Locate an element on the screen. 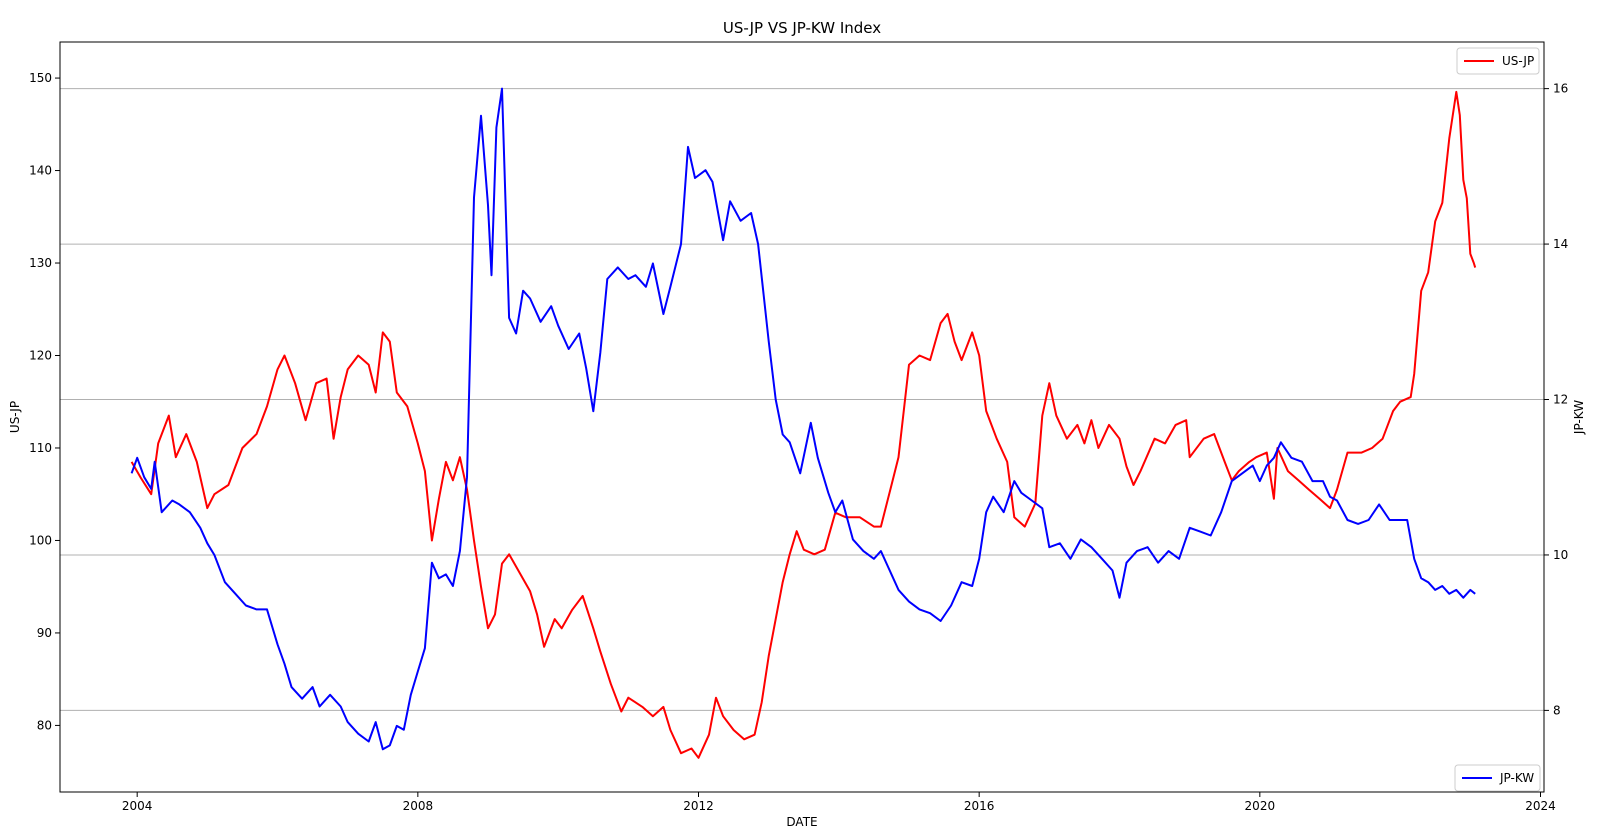 This screenshot has width=1598, height=836. y-left-tick-label-100: 100 is located at coordinates (40, 540).